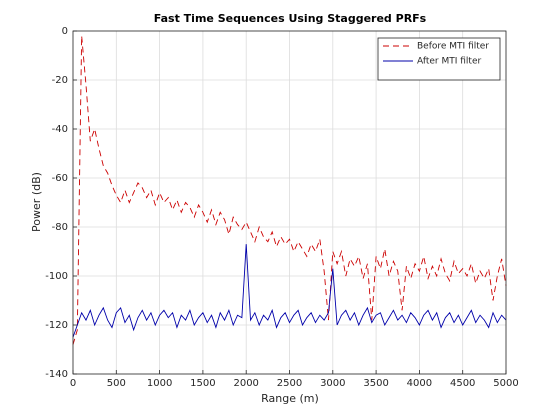 This screenshot has height=420, width=560. I want to click on legend-label: Before MTI filter, so click(453, 47).